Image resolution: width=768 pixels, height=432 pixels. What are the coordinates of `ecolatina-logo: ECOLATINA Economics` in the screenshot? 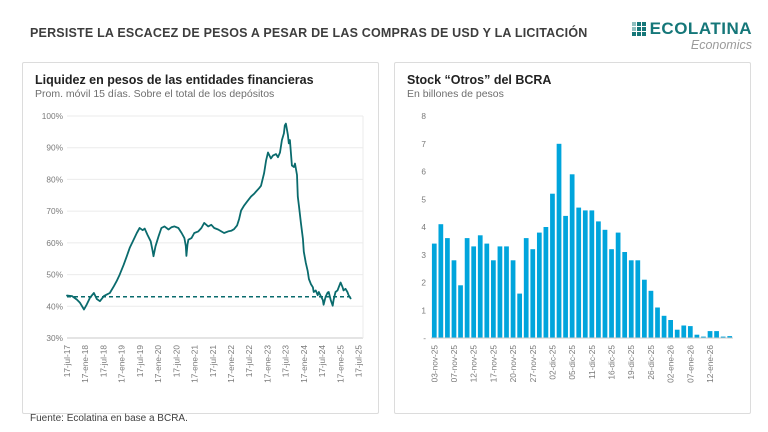 It's located at (691, 35).